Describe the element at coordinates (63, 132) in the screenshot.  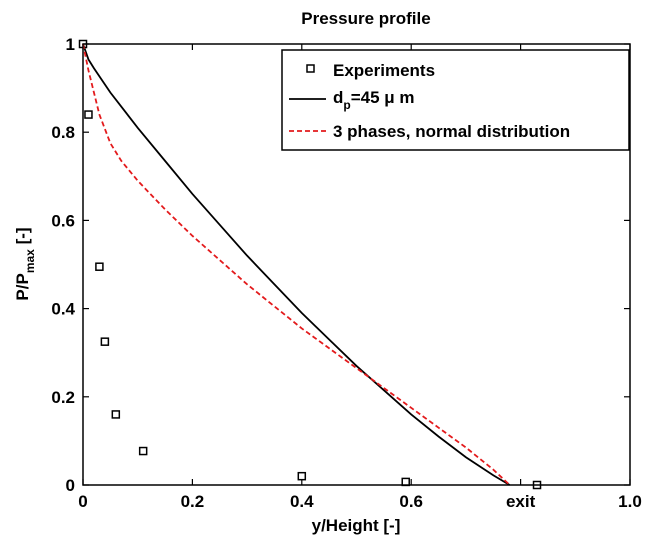
I see `y-tick-label: 0.8` at that location.